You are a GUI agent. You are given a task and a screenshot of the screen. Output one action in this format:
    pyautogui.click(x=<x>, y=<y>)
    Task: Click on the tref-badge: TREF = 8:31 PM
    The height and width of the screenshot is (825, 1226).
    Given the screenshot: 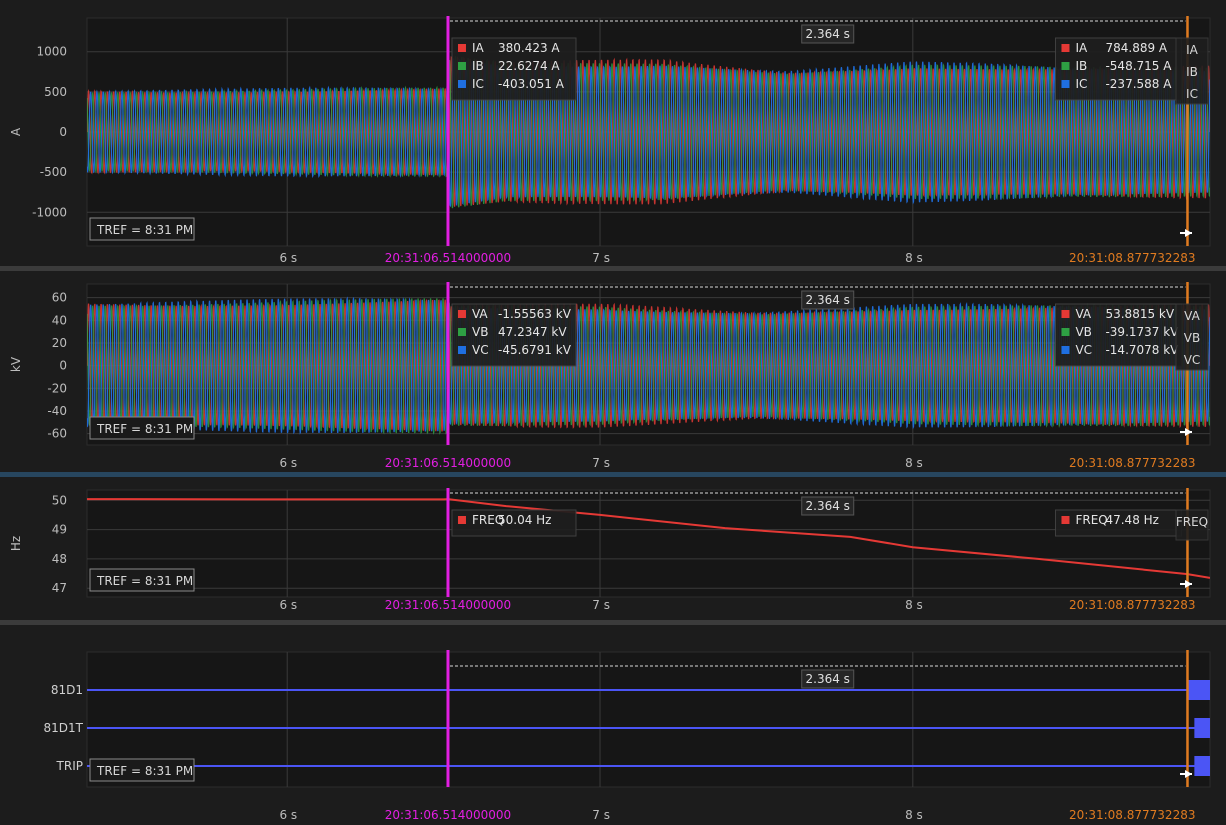 What is the action you would take?
    pyautogui.click(x=142, y=770)
    